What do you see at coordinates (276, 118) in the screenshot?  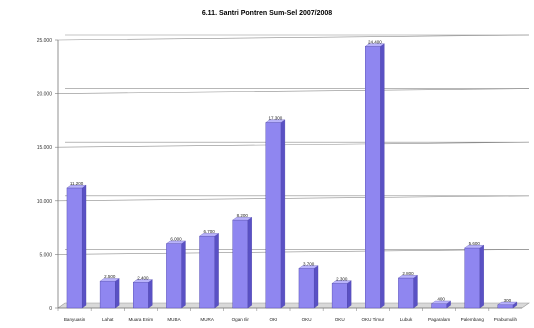 I see `data-label: 17.300` at bounding box center [276, 118].